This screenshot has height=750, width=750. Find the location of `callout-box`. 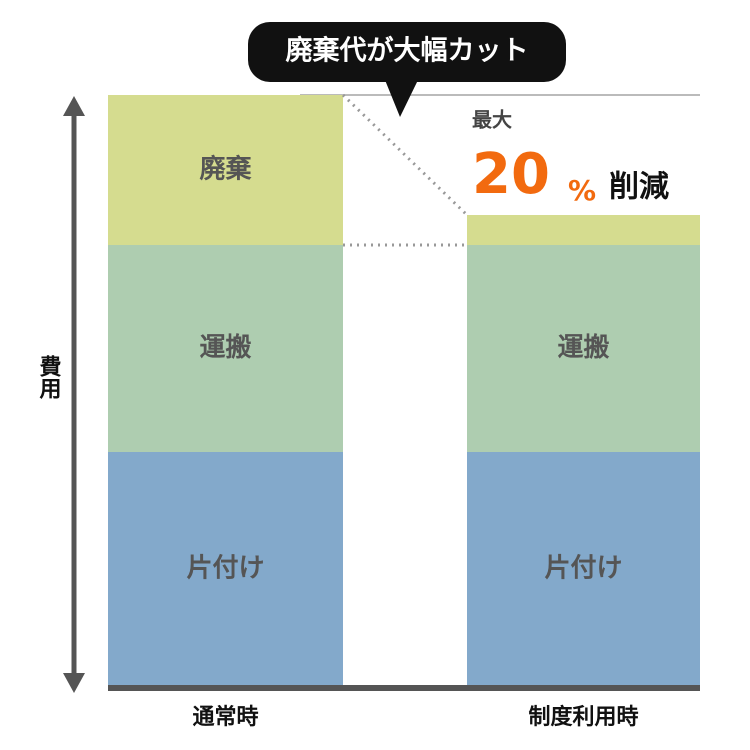

callout-box is located at coordinates (407, 52).